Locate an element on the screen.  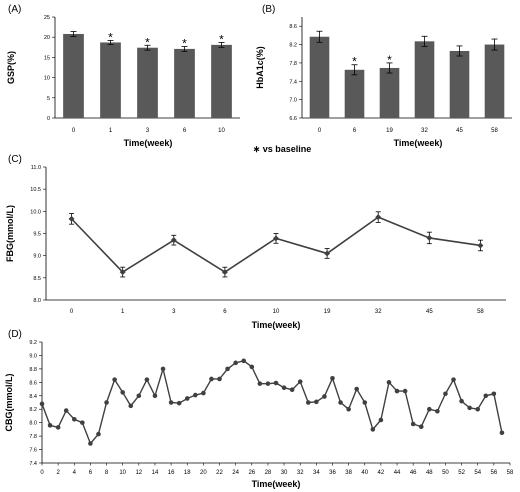
y-tick-label: 8.2 is located at coordinates (293, 46).